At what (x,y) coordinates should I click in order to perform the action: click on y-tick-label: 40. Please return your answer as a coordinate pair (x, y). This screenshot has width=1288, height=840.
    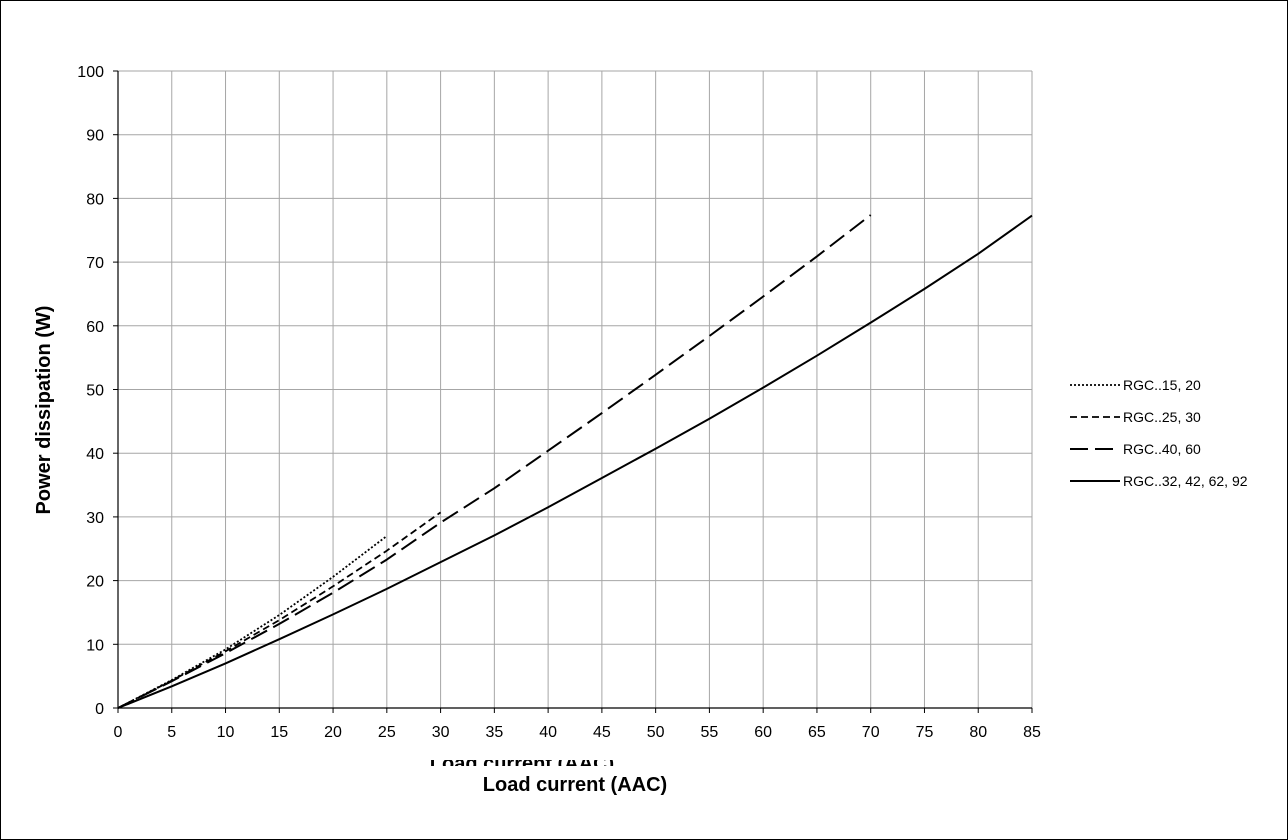
    Looking at the image, I should click on (95, 454).